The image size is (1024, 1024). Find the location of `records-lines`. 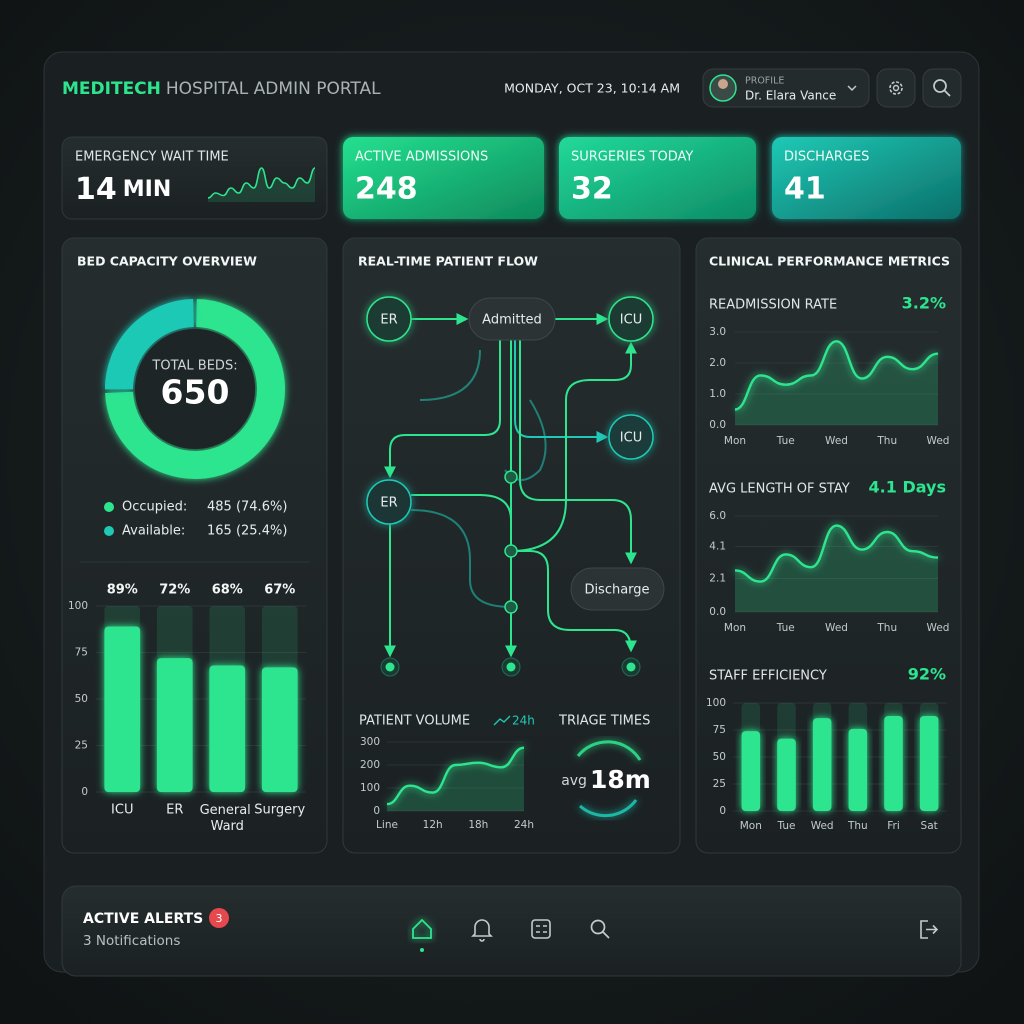

records-lines is located at coordinates (541, 929).